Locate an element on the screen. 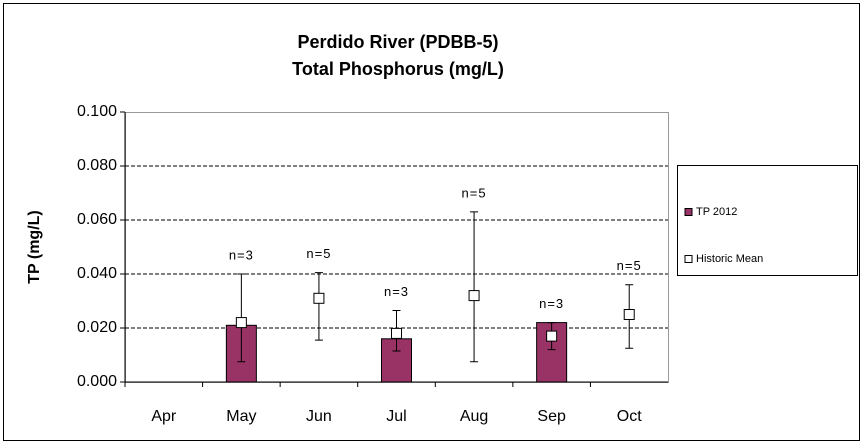 The image size is (864, 445). x-tick-label: Sep is located at coordinates (551, 416).